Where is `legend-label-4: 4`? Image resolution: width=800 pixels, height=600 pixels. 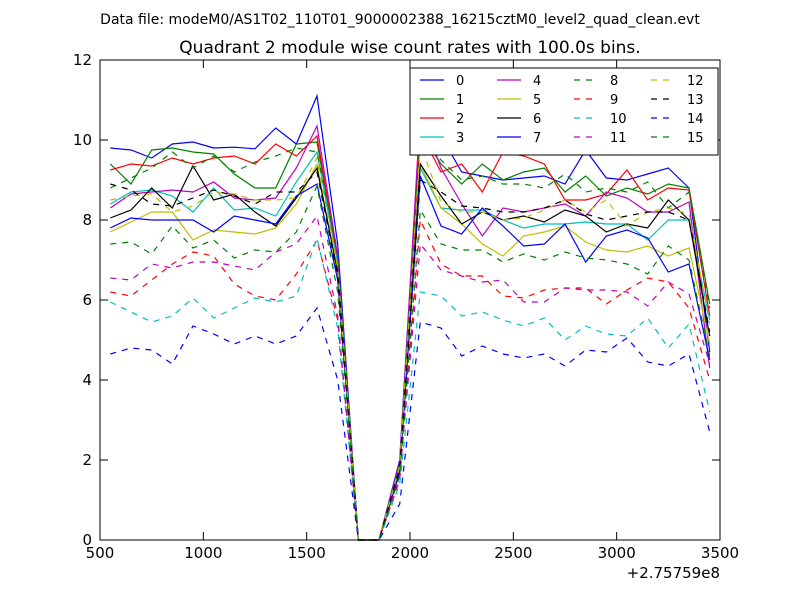 legend-label-4: 4 is located at coordinates (537, 81).